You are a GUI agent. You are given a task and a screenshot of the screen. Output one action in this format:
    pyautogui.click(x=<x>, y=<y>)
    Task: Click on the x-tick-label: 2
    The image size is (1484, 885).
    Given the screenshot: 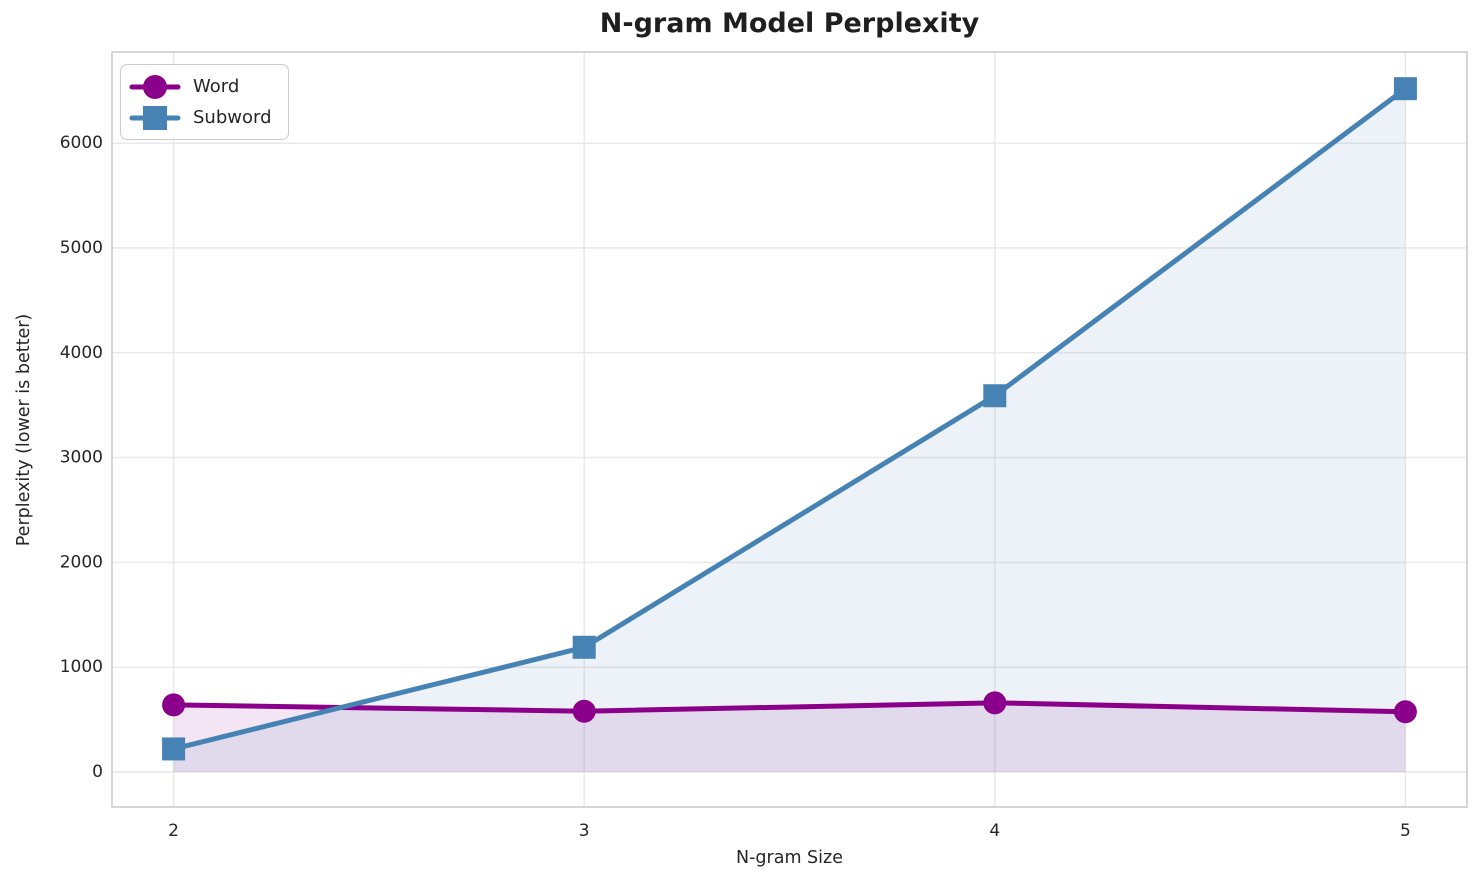 What is the action you would take?
    pyautogui.click(x=173, y=831)
    